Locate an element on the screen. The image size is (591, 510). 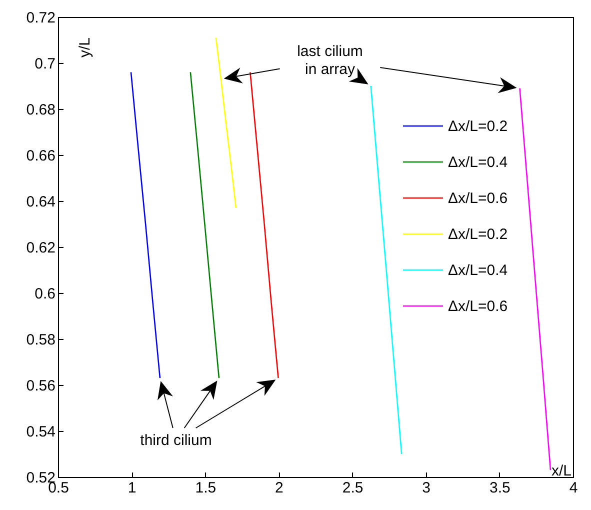
y-tick-label: 0.66 is located at coordinates (41, 156).